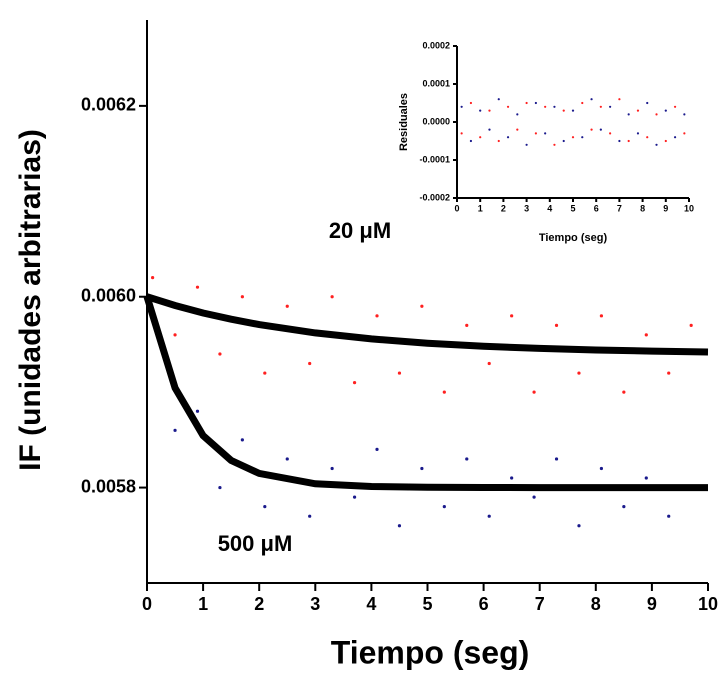 This screenshot has width=724, height=682. Describe the element at coordinates (108, 295) in the screenshot. I see `y-tick-label: 0.0060` at that location.